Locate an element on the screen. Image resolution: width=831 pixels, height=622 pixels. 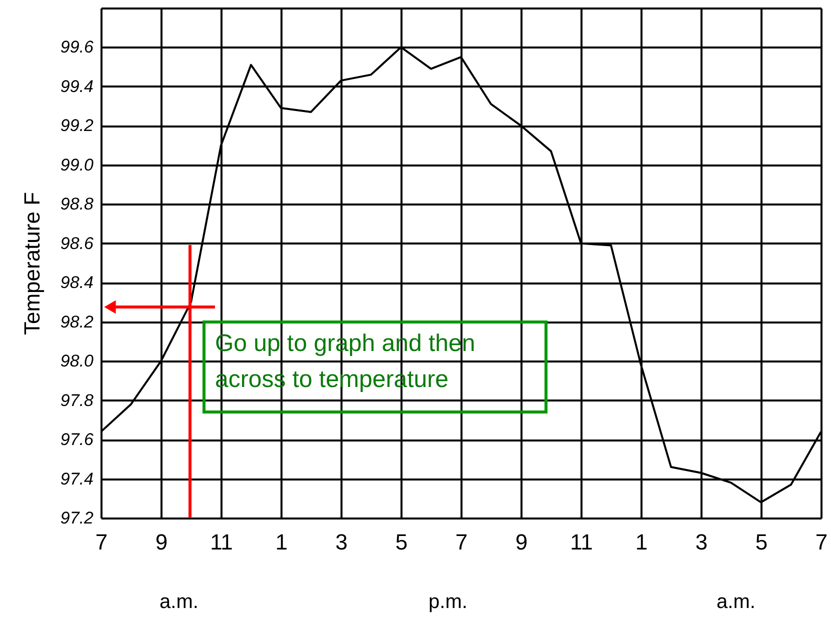
y-tick-label: 98.4 is located at coordinates (77, 282).